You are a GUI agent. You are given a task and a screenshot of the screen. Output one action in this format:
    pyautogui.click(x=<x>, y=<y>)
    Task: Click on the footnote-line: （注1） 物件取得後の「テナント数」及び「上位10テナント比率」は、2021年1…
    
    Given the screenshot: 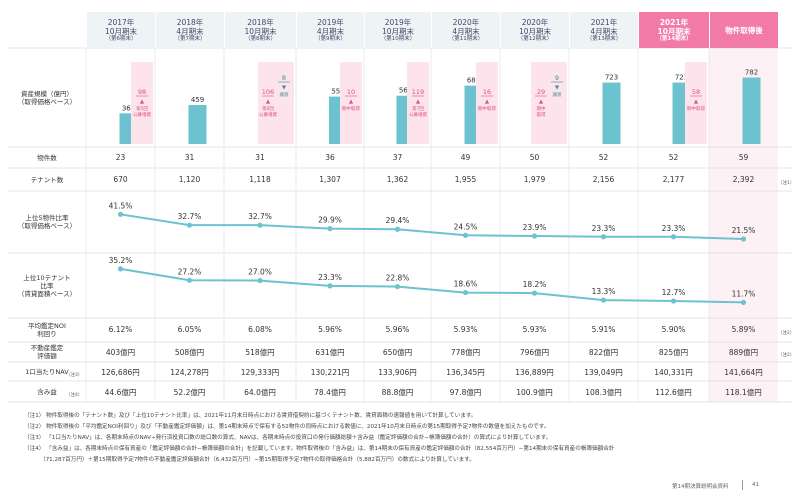 What is the action you would take?
    pyautogui.click(x=250, y=416)
    